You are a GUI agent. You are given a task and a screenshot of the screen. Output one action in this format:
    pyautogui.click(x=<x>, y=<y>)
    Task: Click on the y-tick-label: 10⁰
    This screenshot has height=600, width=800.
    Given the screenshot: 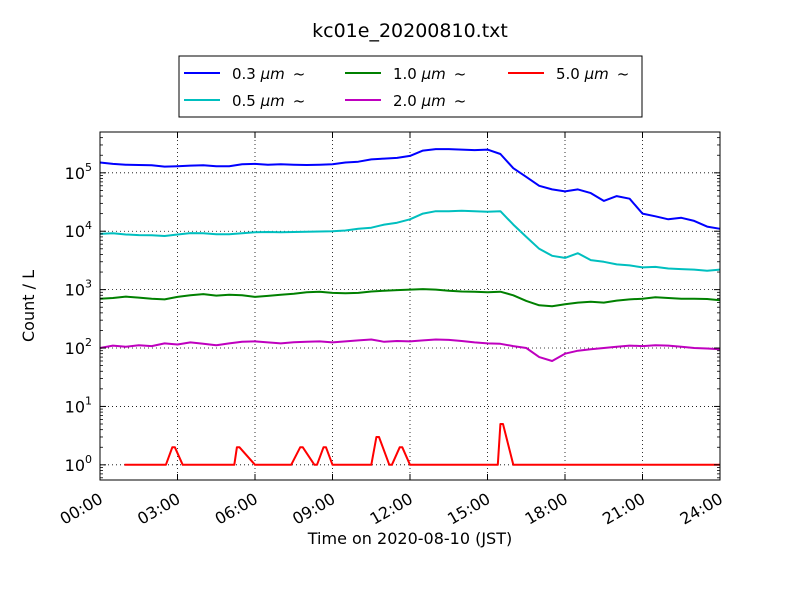 What is the action you would take?
    pyautogui.click(x=78, y=464)
    